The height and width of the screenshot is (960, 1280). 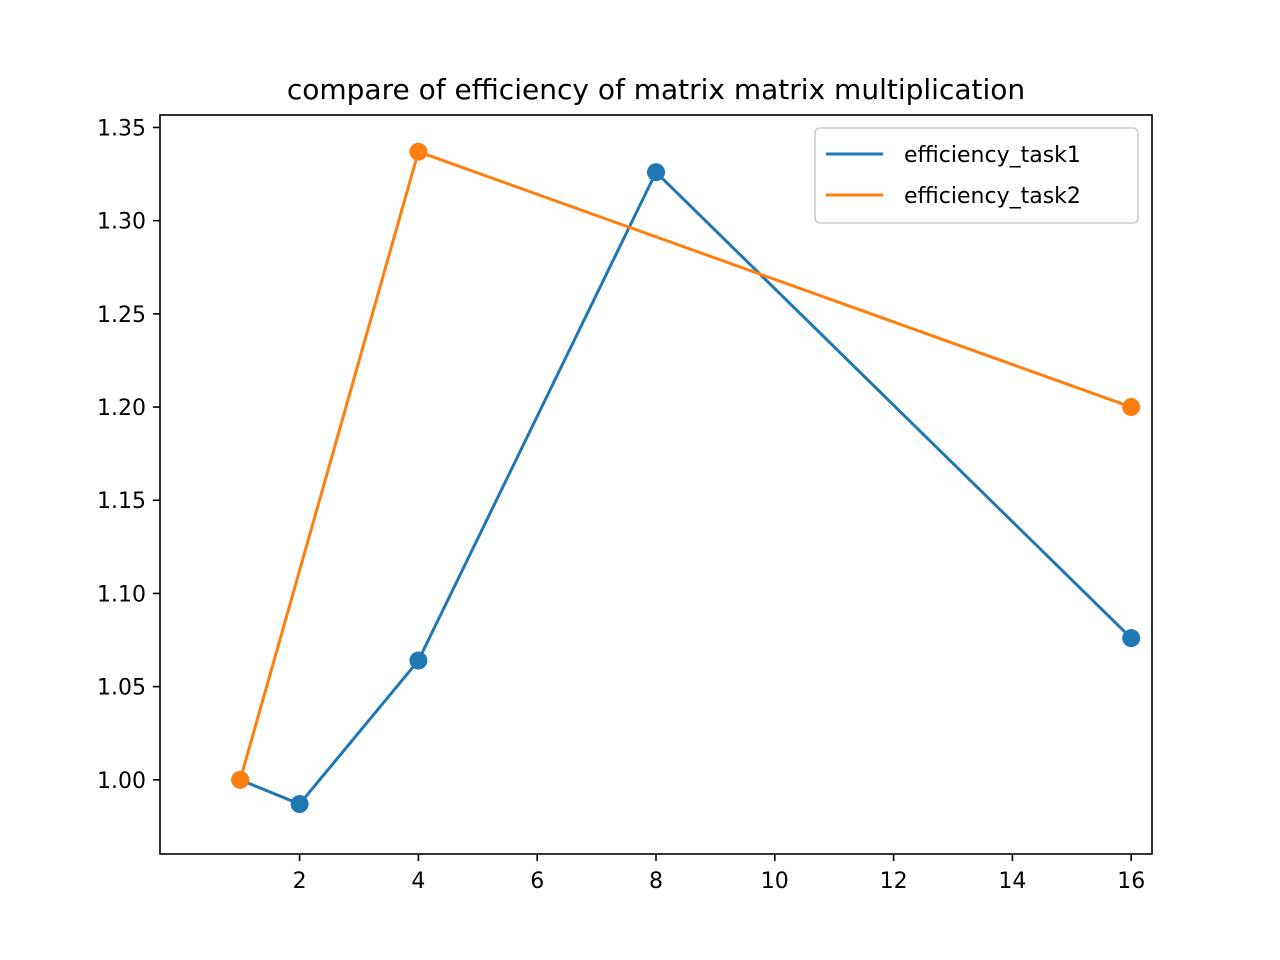 I want to click on legend-label-efficiency_task2: efficiency_task2, so click(x=992, y=196).